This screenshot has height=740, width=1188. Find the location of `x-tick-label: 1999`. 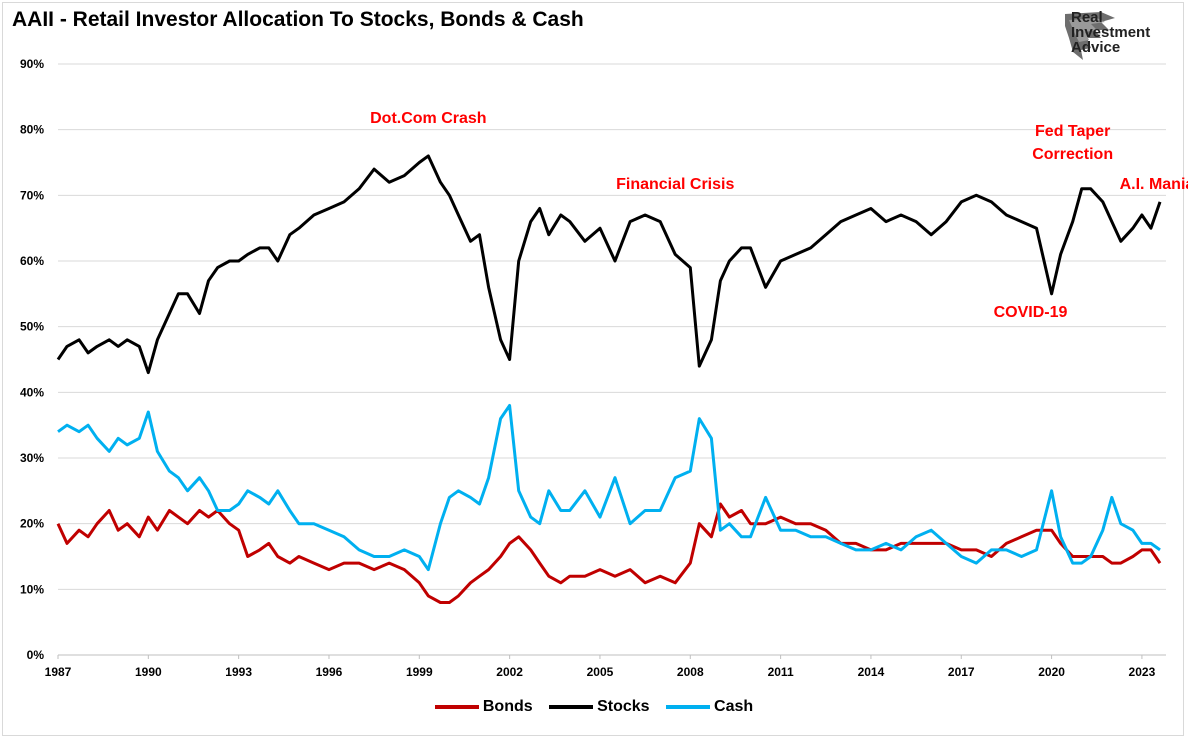

x-tick-label: 1999 is located at coordinates (419, 672).